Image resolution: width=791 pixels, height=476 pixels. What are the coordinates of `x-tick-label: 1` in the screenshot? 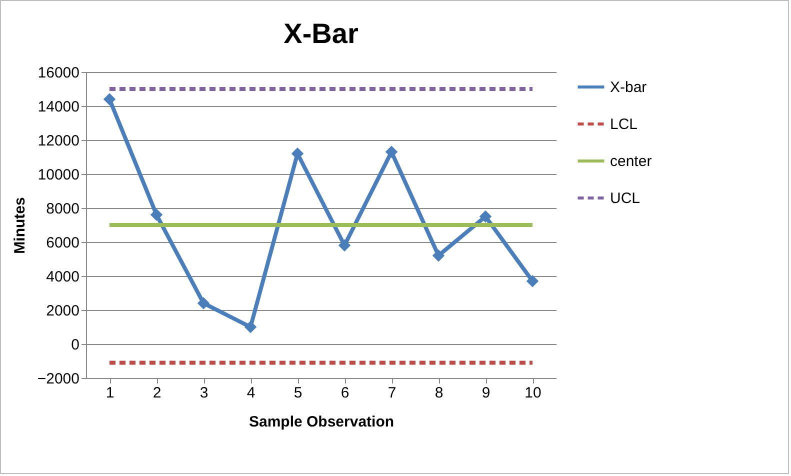 It's located at (110, 393).